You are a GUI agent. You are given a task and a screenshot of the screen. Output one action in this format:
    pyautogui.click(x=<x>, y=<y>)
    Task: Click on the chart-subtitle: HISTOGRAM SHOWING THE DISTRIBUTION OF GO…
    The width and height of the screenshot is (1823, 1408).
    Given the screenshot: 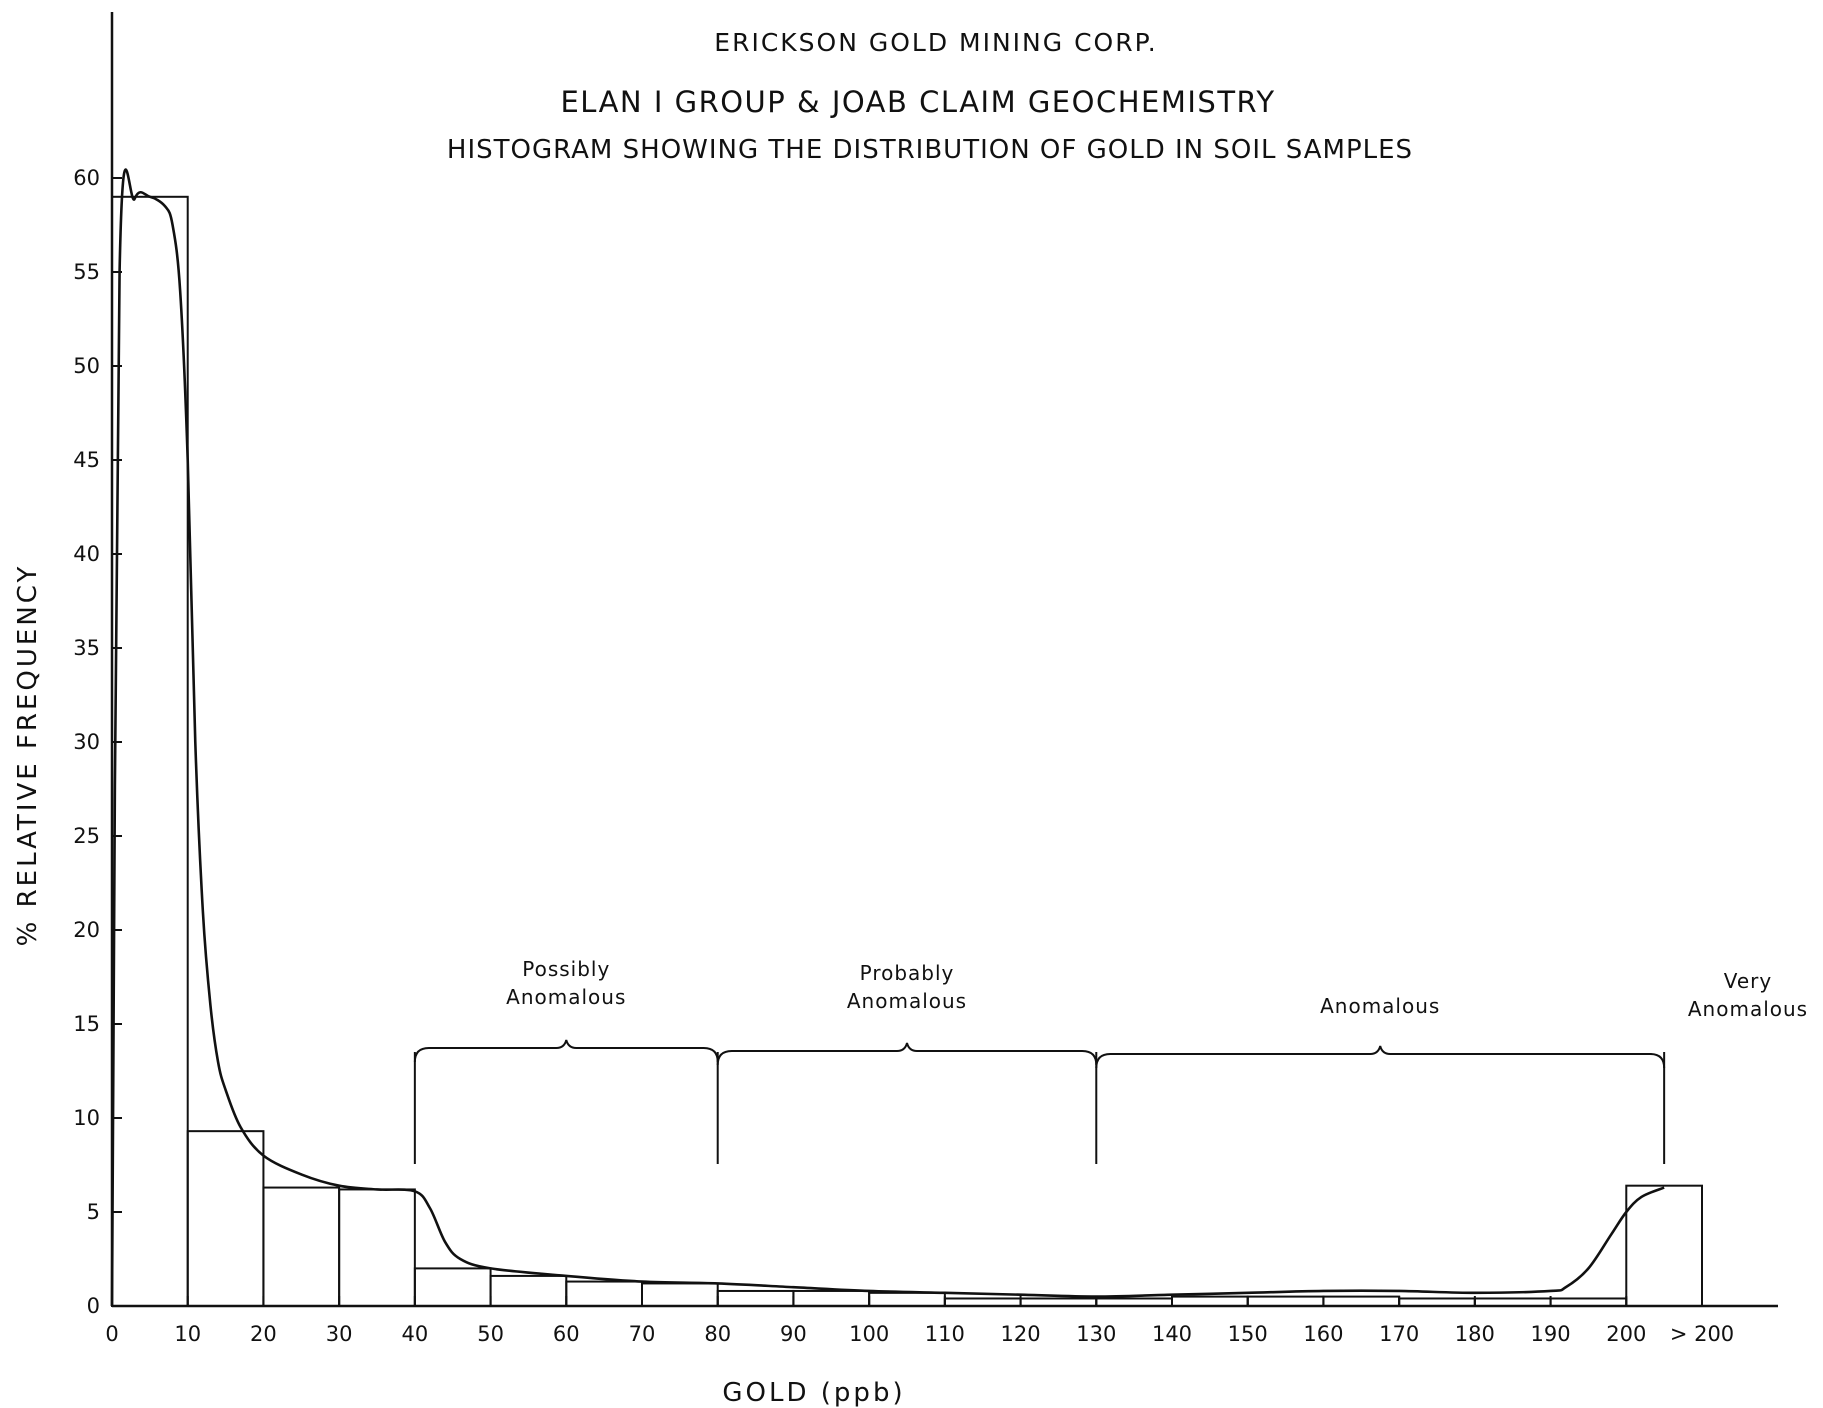 What is the action you would take?
    pyautogui.click(x=930, y=150)
    